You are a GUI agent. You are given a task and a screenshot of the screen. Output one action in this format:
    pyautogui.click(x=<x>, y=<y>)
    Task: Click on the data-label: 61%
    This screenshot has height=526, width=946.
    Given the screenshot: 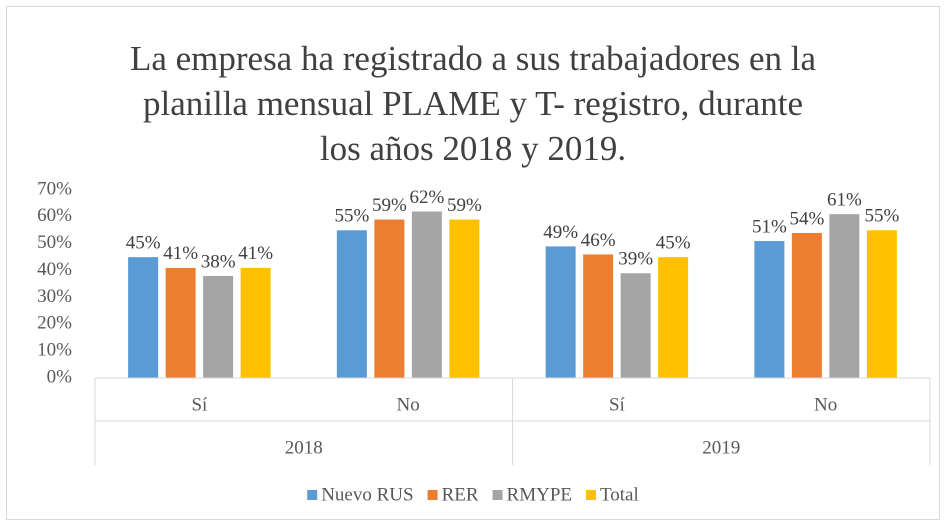 What is the action you would take?
    pyautogui.click(x=844, y=200)
    